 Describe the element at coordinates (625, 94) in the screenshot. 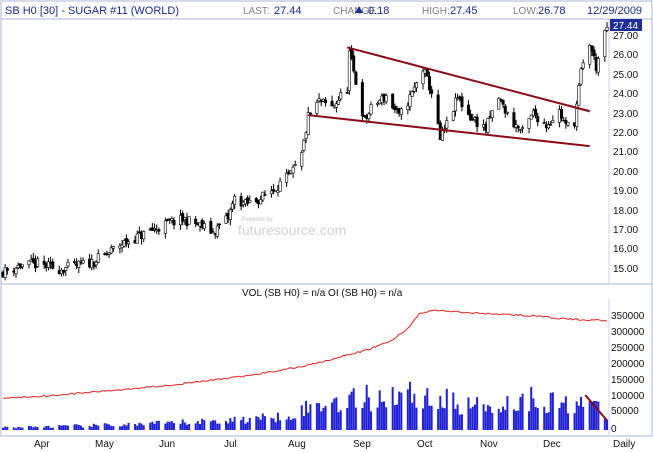

I see `price-tick-label: 24.00` at that location.